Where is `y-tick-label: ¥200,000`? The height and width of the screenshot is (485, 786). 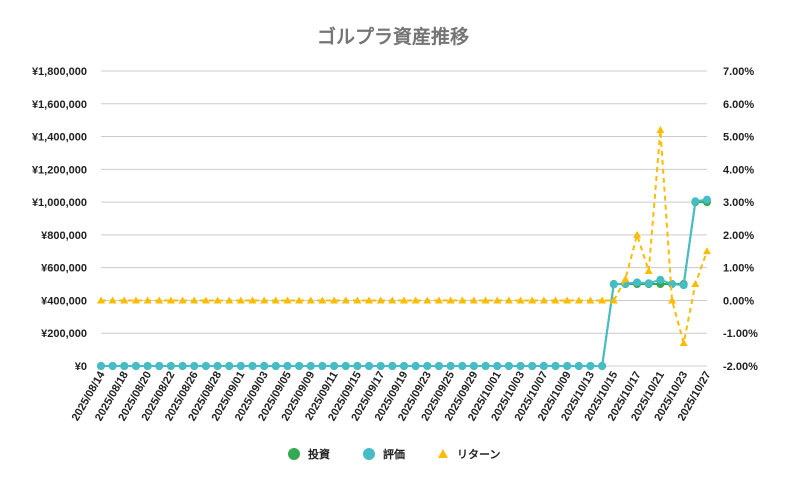 y-tick-label: ¥200,000 is located at coordinates (64, 334).